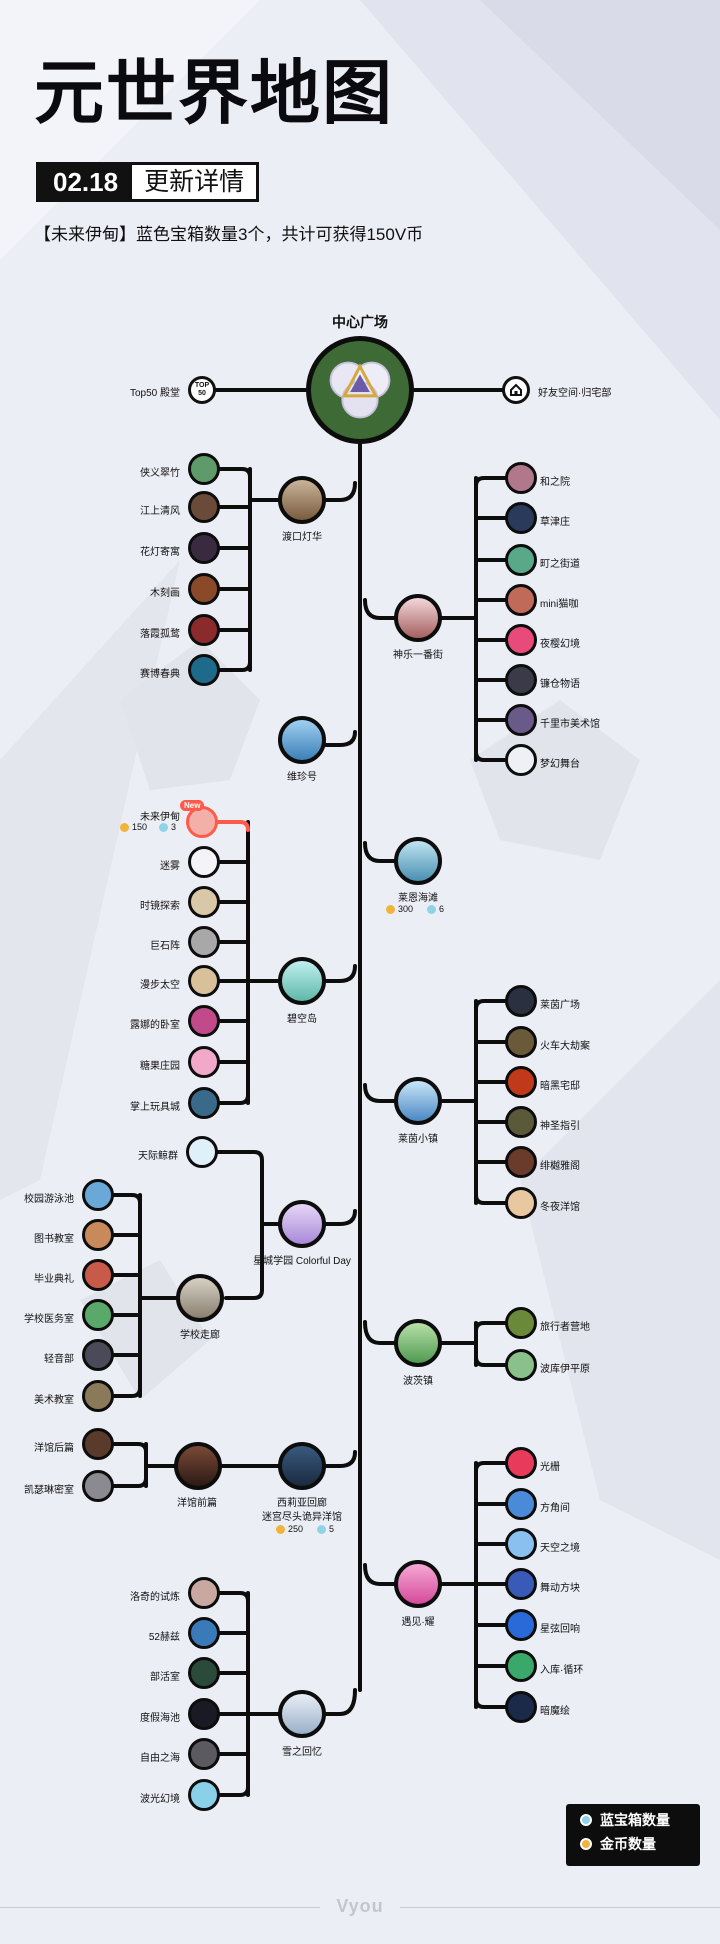  I want to click on leaf-label: 暗黑宅邸, so click(560, 1086).